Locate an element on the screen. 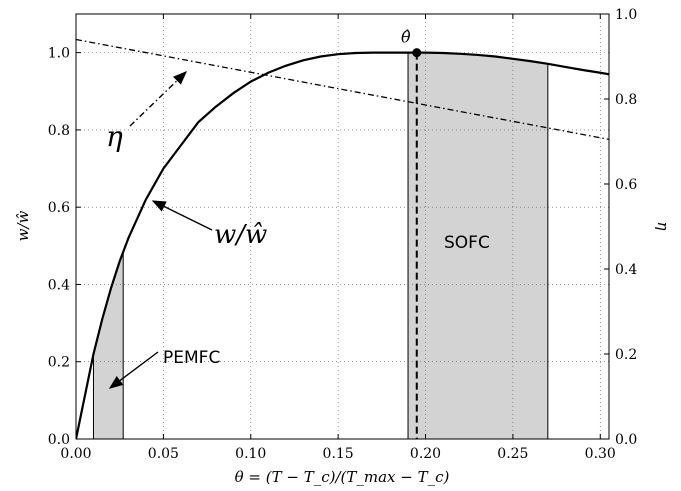 The width and height of the screenshot is (681, 491). y-left-tick-label-3: 0.6 is located at coordinates (59, 208).